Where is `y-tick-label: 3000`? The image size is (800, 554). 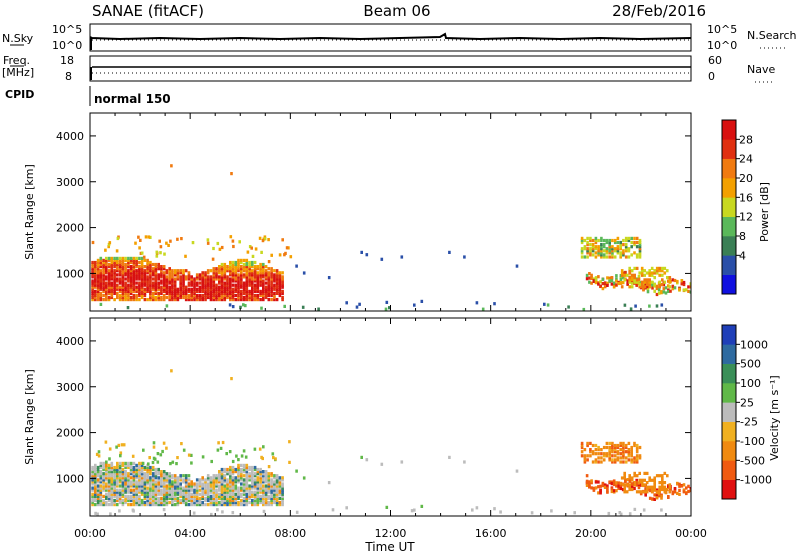
y-tick-label: 3000 is located at coordinates (70, 182).